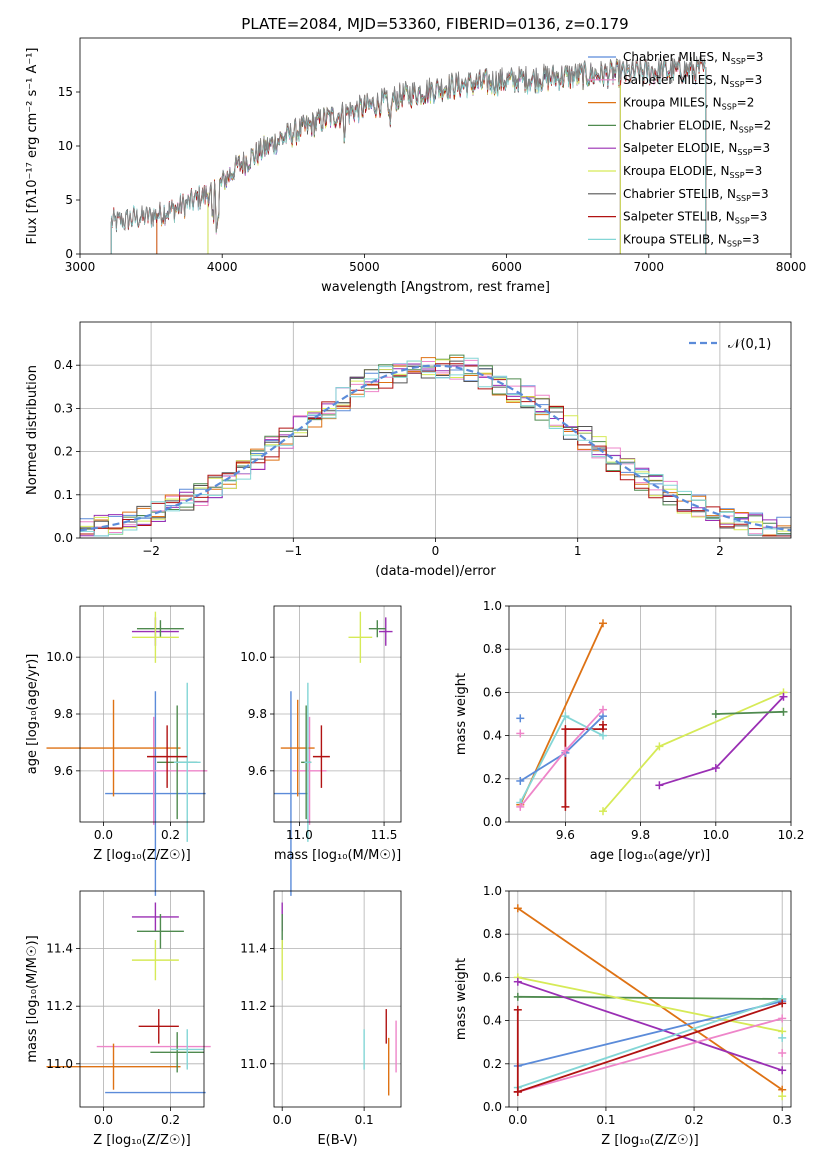 This screenshot has height=1174, width=819. What do you see at coordinates (565, 835) in the screenshot?
I see `x-tick-label: 9.6` at bounding box center [565, 835].